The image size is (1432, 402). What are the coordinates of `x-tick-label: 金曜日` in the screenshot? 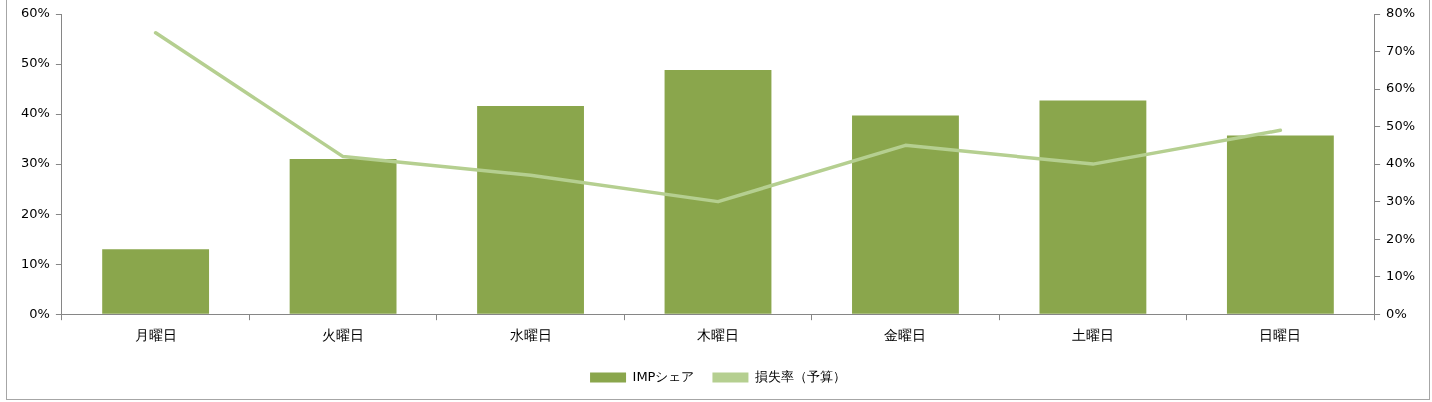 It's located at (905, 335).